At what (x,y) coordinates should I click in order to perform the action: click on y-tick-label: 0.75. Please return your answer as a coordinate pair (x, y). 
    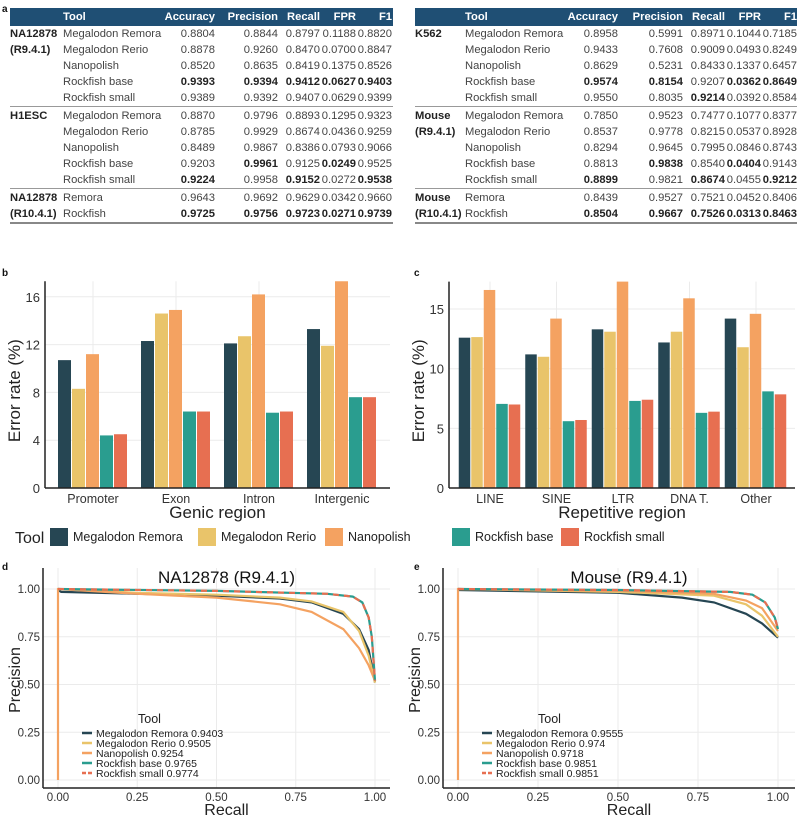
    Looking at the image, I should click on (429, 638).